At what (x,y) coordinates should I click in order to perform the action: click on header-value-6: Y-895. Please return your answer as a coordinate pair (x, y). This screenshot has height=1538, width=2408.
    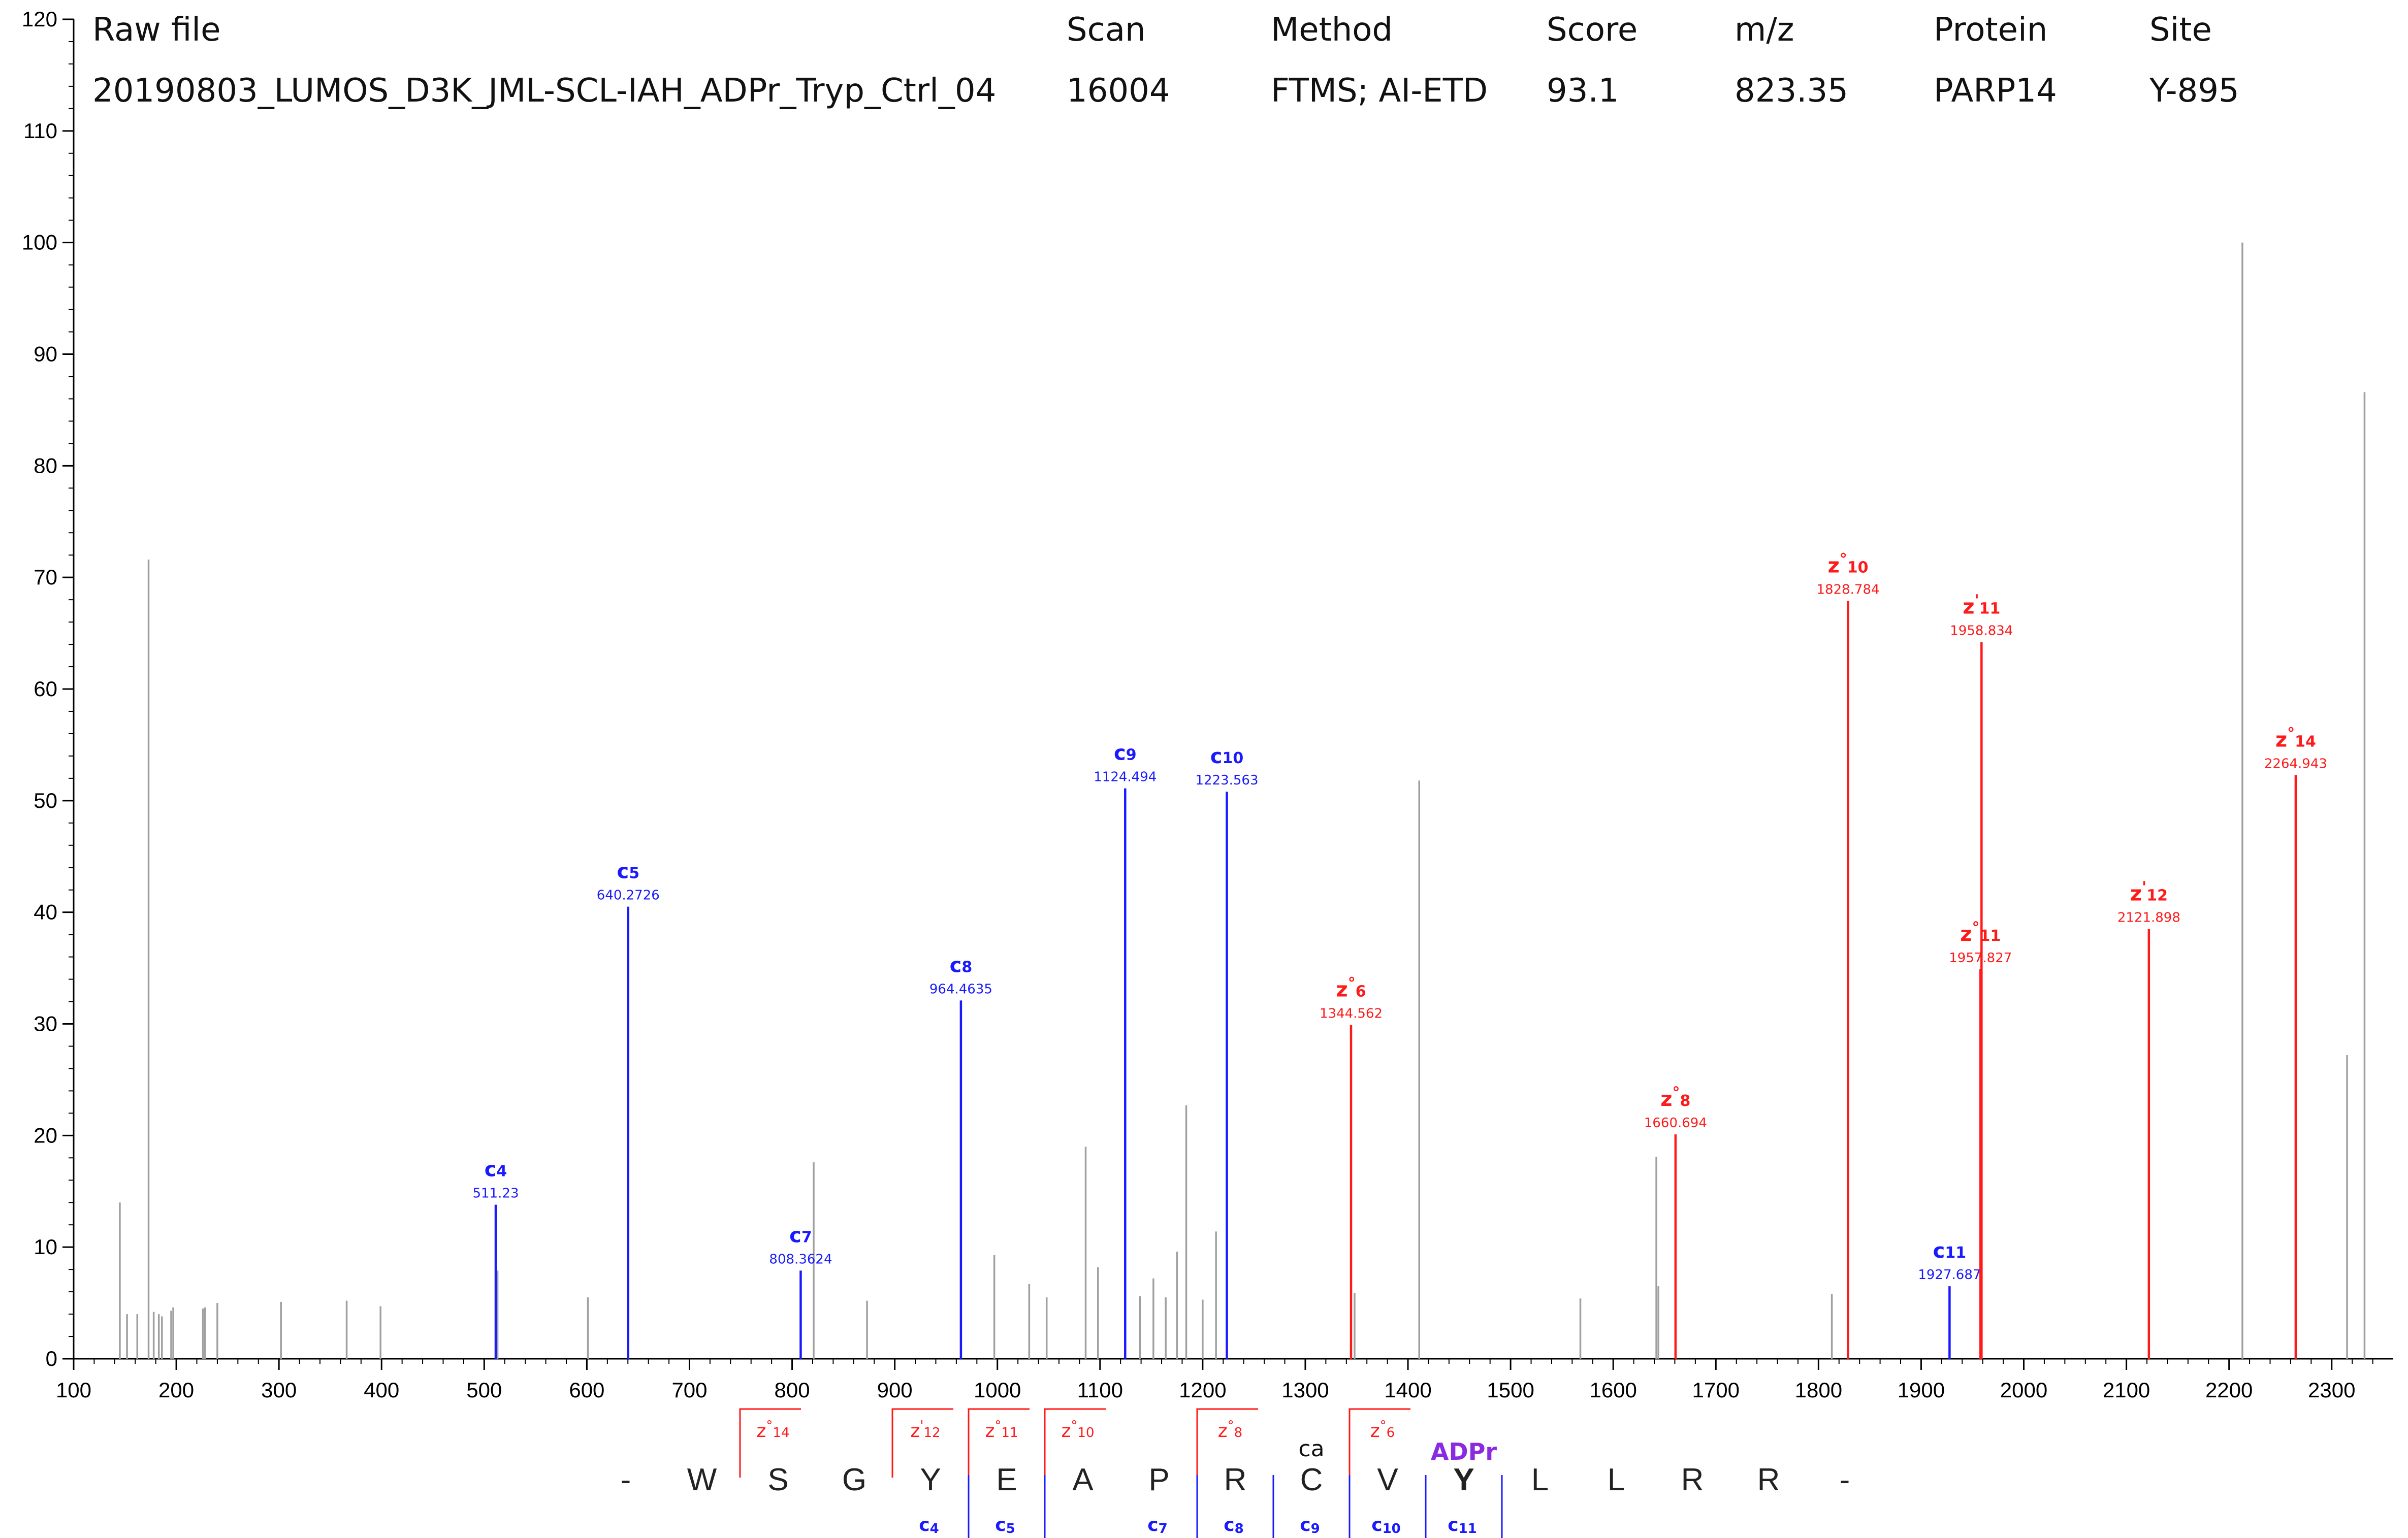
    Looking at the image, I should click on (2194, 91).